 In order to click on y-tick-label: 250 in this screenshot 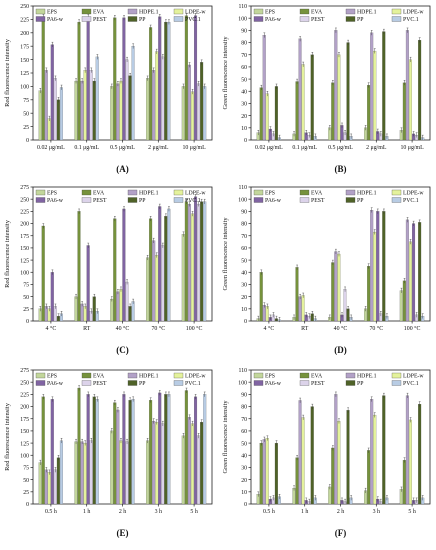, I will do `click(24, 200)`.